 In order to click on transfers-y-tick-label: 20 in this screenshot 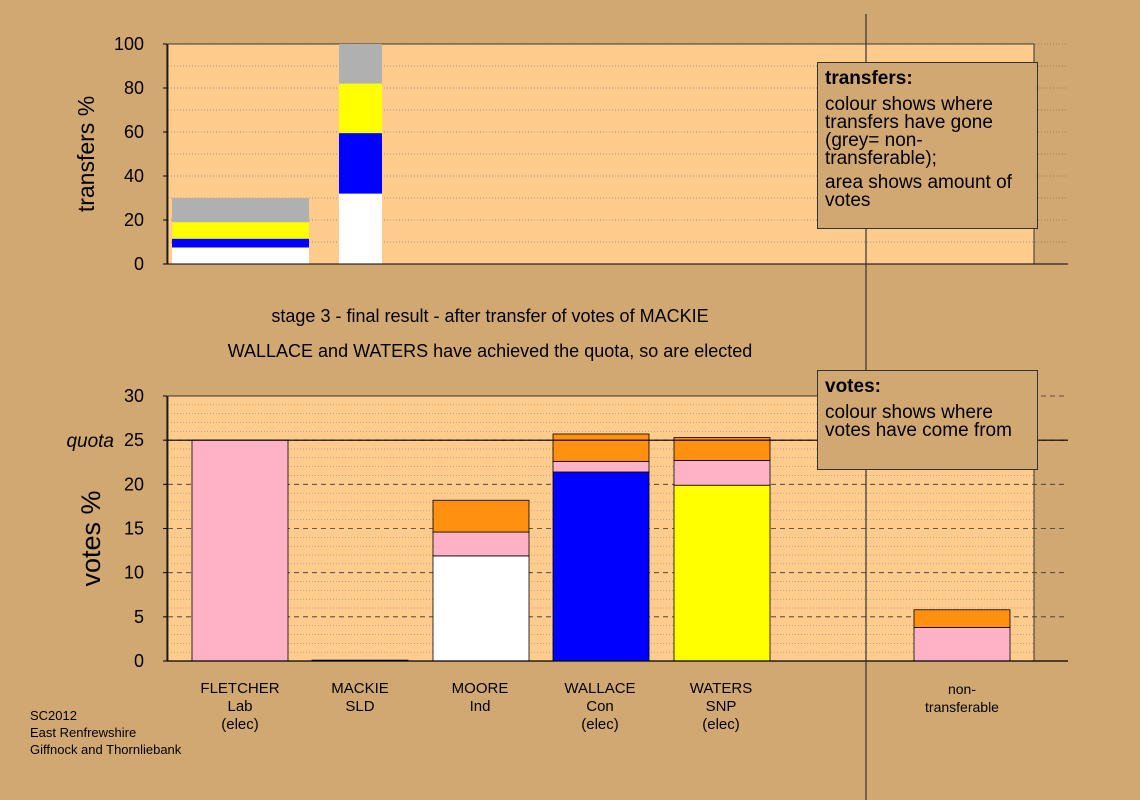, I will do `click(134, 220)`.